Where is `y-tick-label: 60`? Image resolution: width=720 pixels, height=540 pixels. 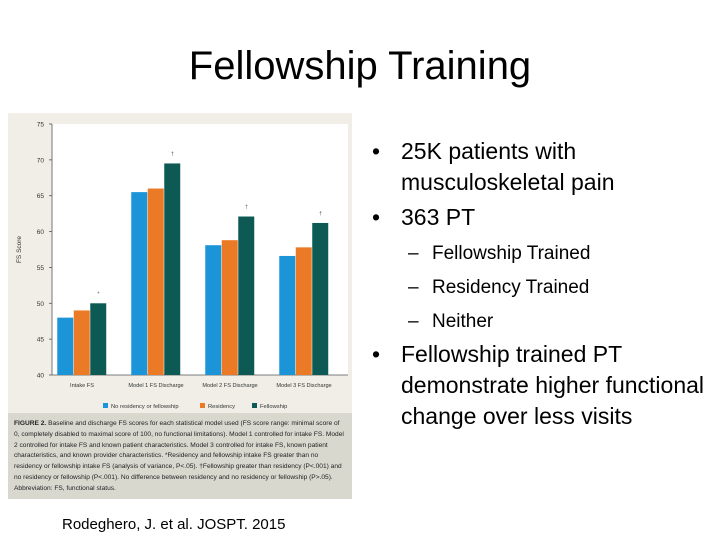
y-tick-label: 60 is located at coordinates (41, 232).